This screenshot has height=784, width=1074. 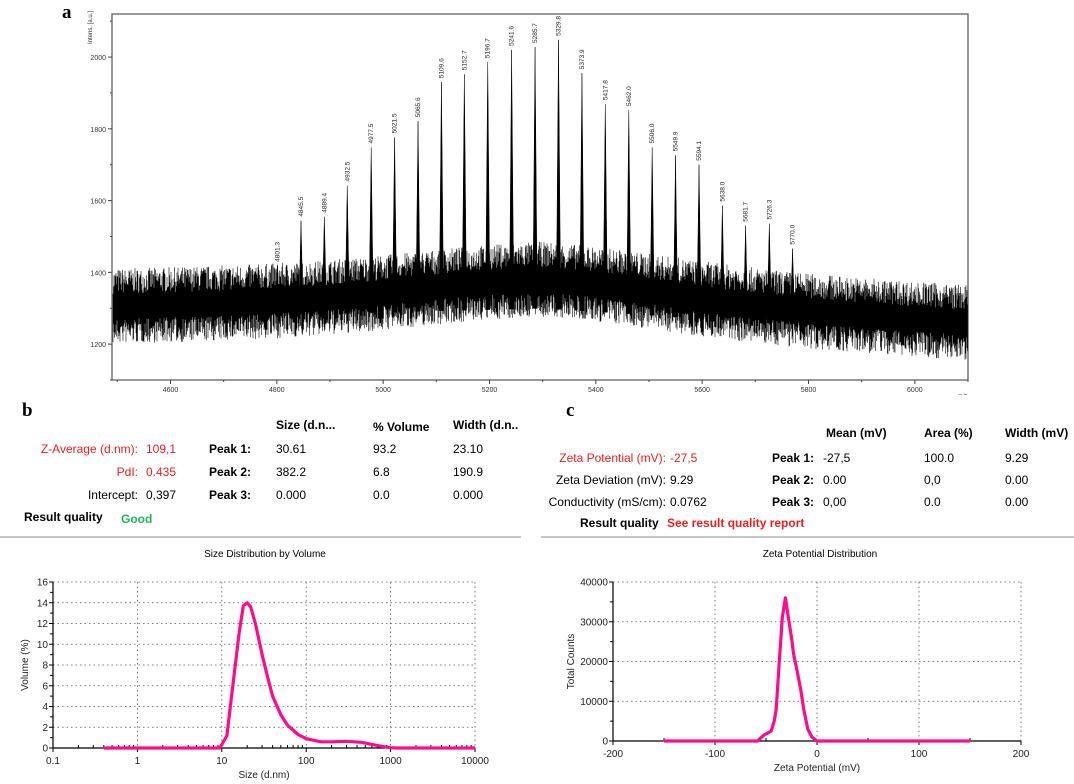 I want to click on size-result-quality-value: Good, so click(x=137, y=519).